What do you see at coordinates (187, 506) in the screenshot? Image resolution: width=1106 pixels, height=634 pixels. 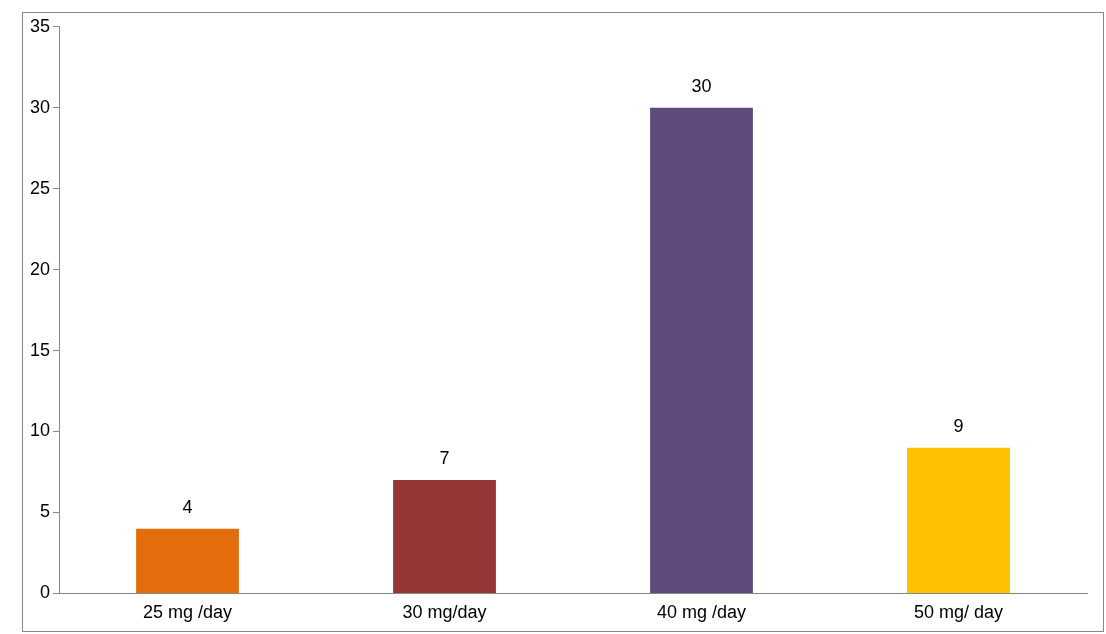 I see `data-label: 4` at bounding box center [187, 506].